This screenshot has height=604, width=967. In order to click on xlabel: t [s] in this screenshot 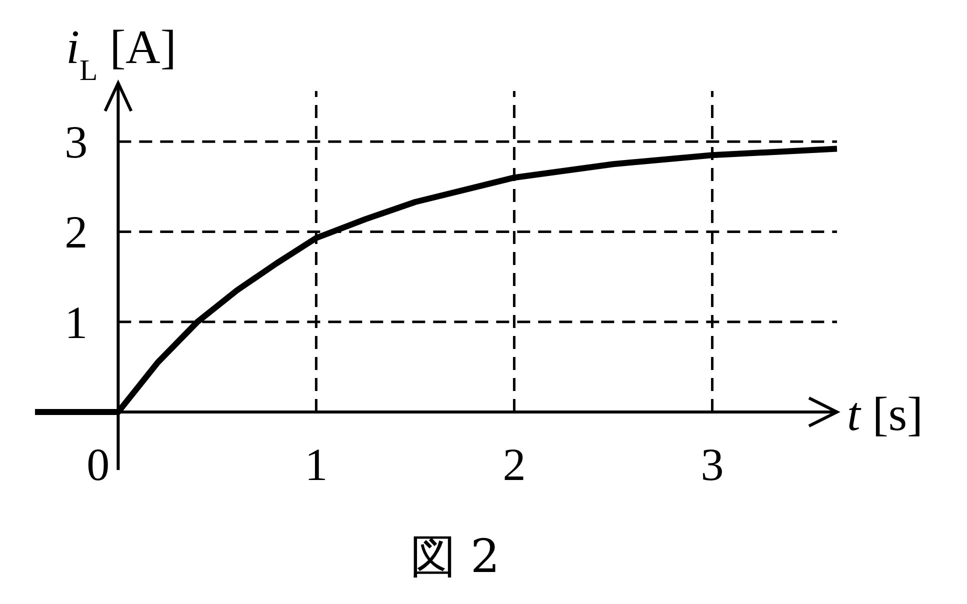, I will do `click(885, 414)`.